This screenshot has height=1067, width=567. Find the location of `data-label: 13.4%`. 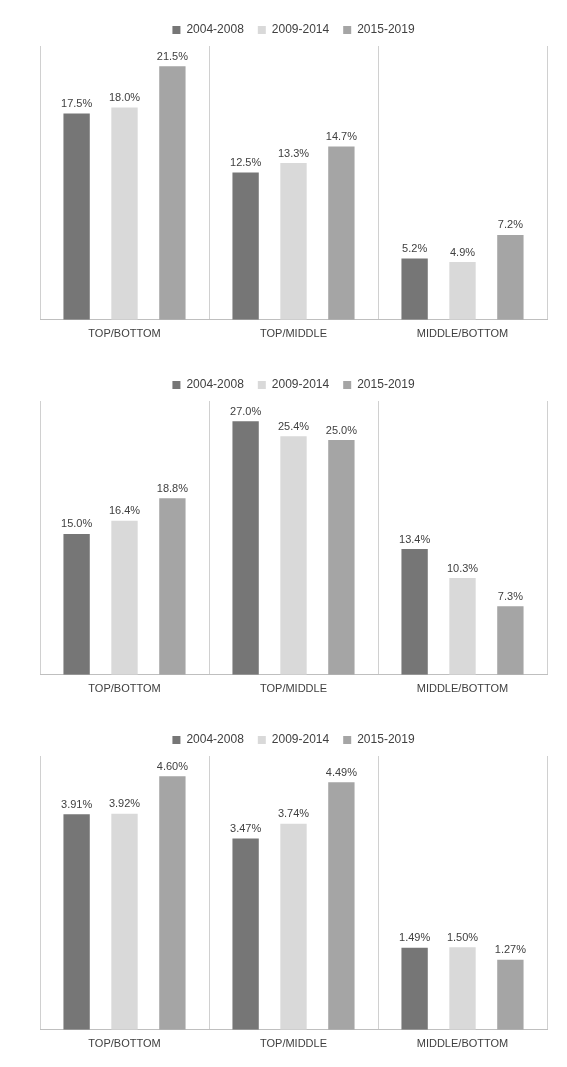

data-label: 13.4% is located at coordinates (415, 538).